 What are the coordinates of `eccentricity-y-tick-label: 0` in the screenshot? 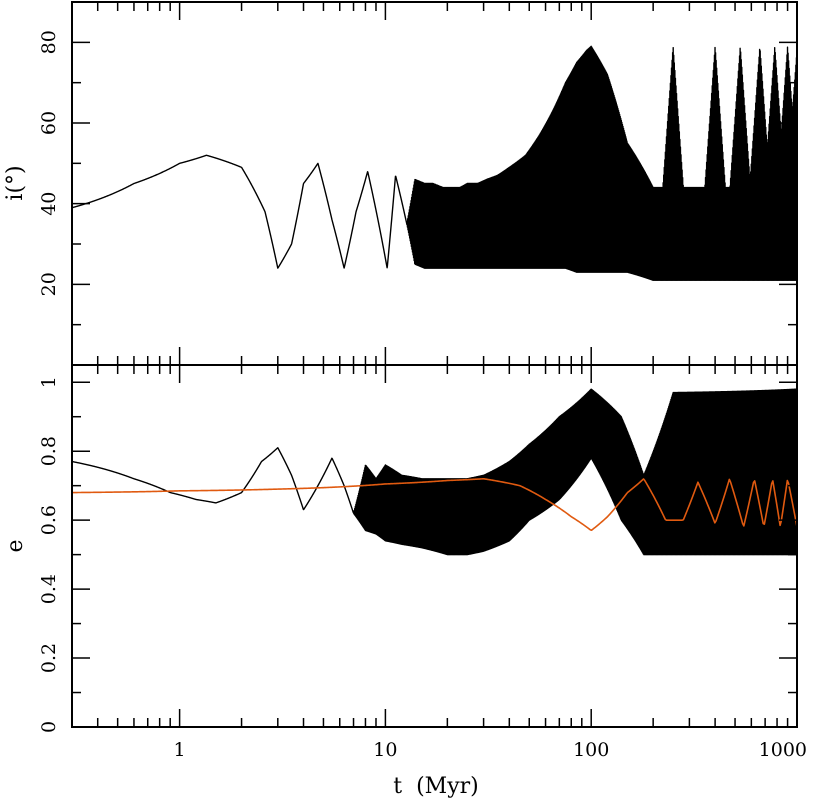 It's located at (49, 727).